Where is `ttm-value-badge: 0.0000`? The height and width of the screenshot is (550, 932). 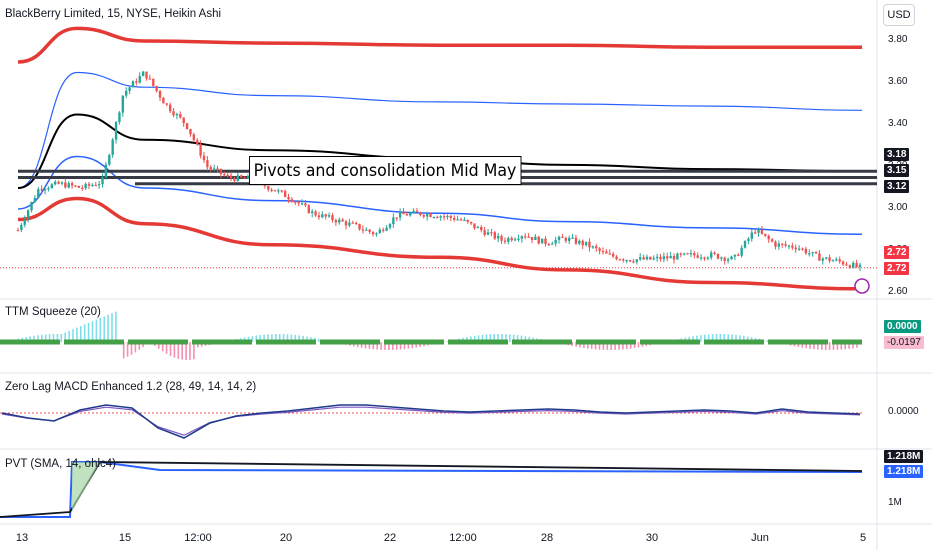 ttm-value-badge: 0.0000 is located at coordinates (902, 326).